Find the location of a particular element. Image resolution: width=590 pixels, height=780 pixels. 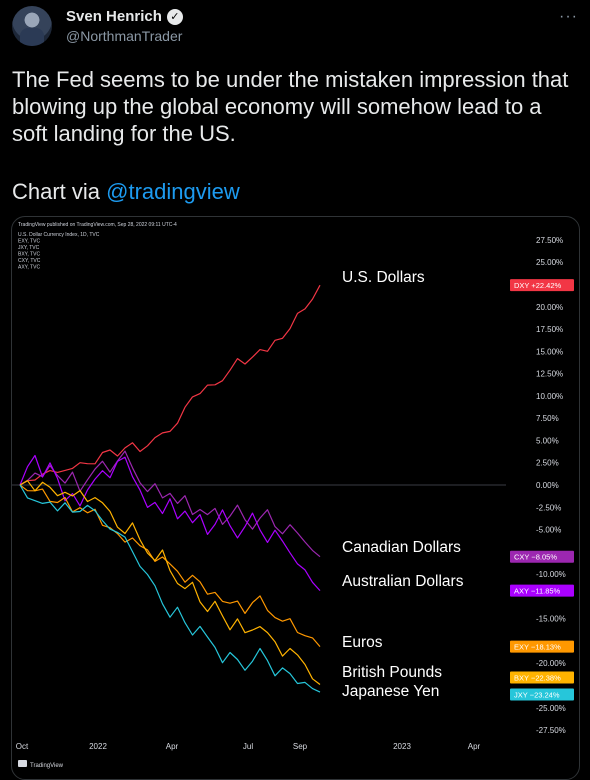

series-badge-text: CXY −8.05% is located at coordinates (535, 557).